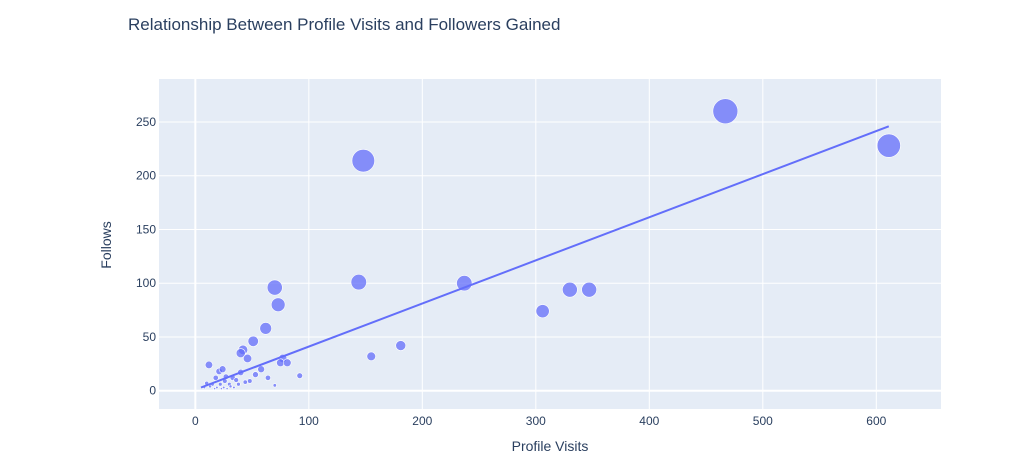 The height and width of the screenshot is (466, 1024). I want to click on x-tick-label: 600, so click(876, 421).